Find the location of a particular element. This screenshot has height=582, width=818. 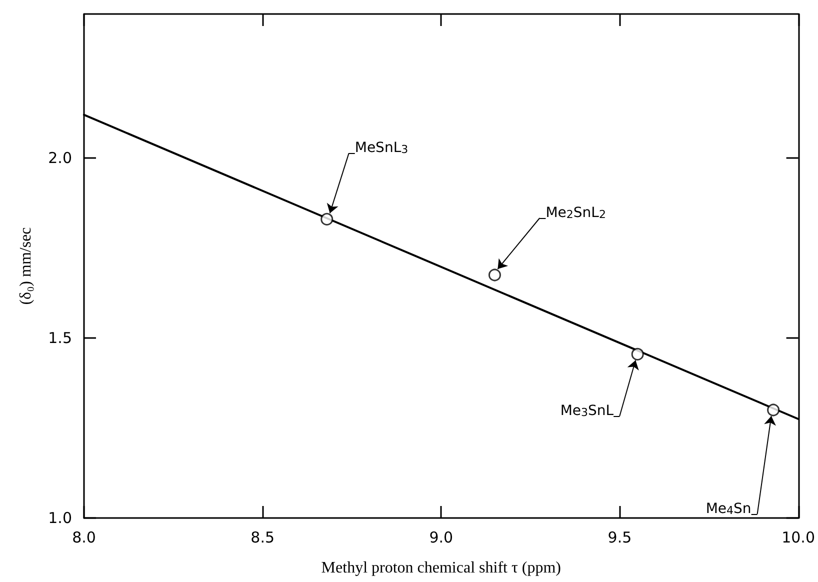

x-axis-title: Methyl proton chemical shift τ (ppm) is located at coordinates (441, 568).